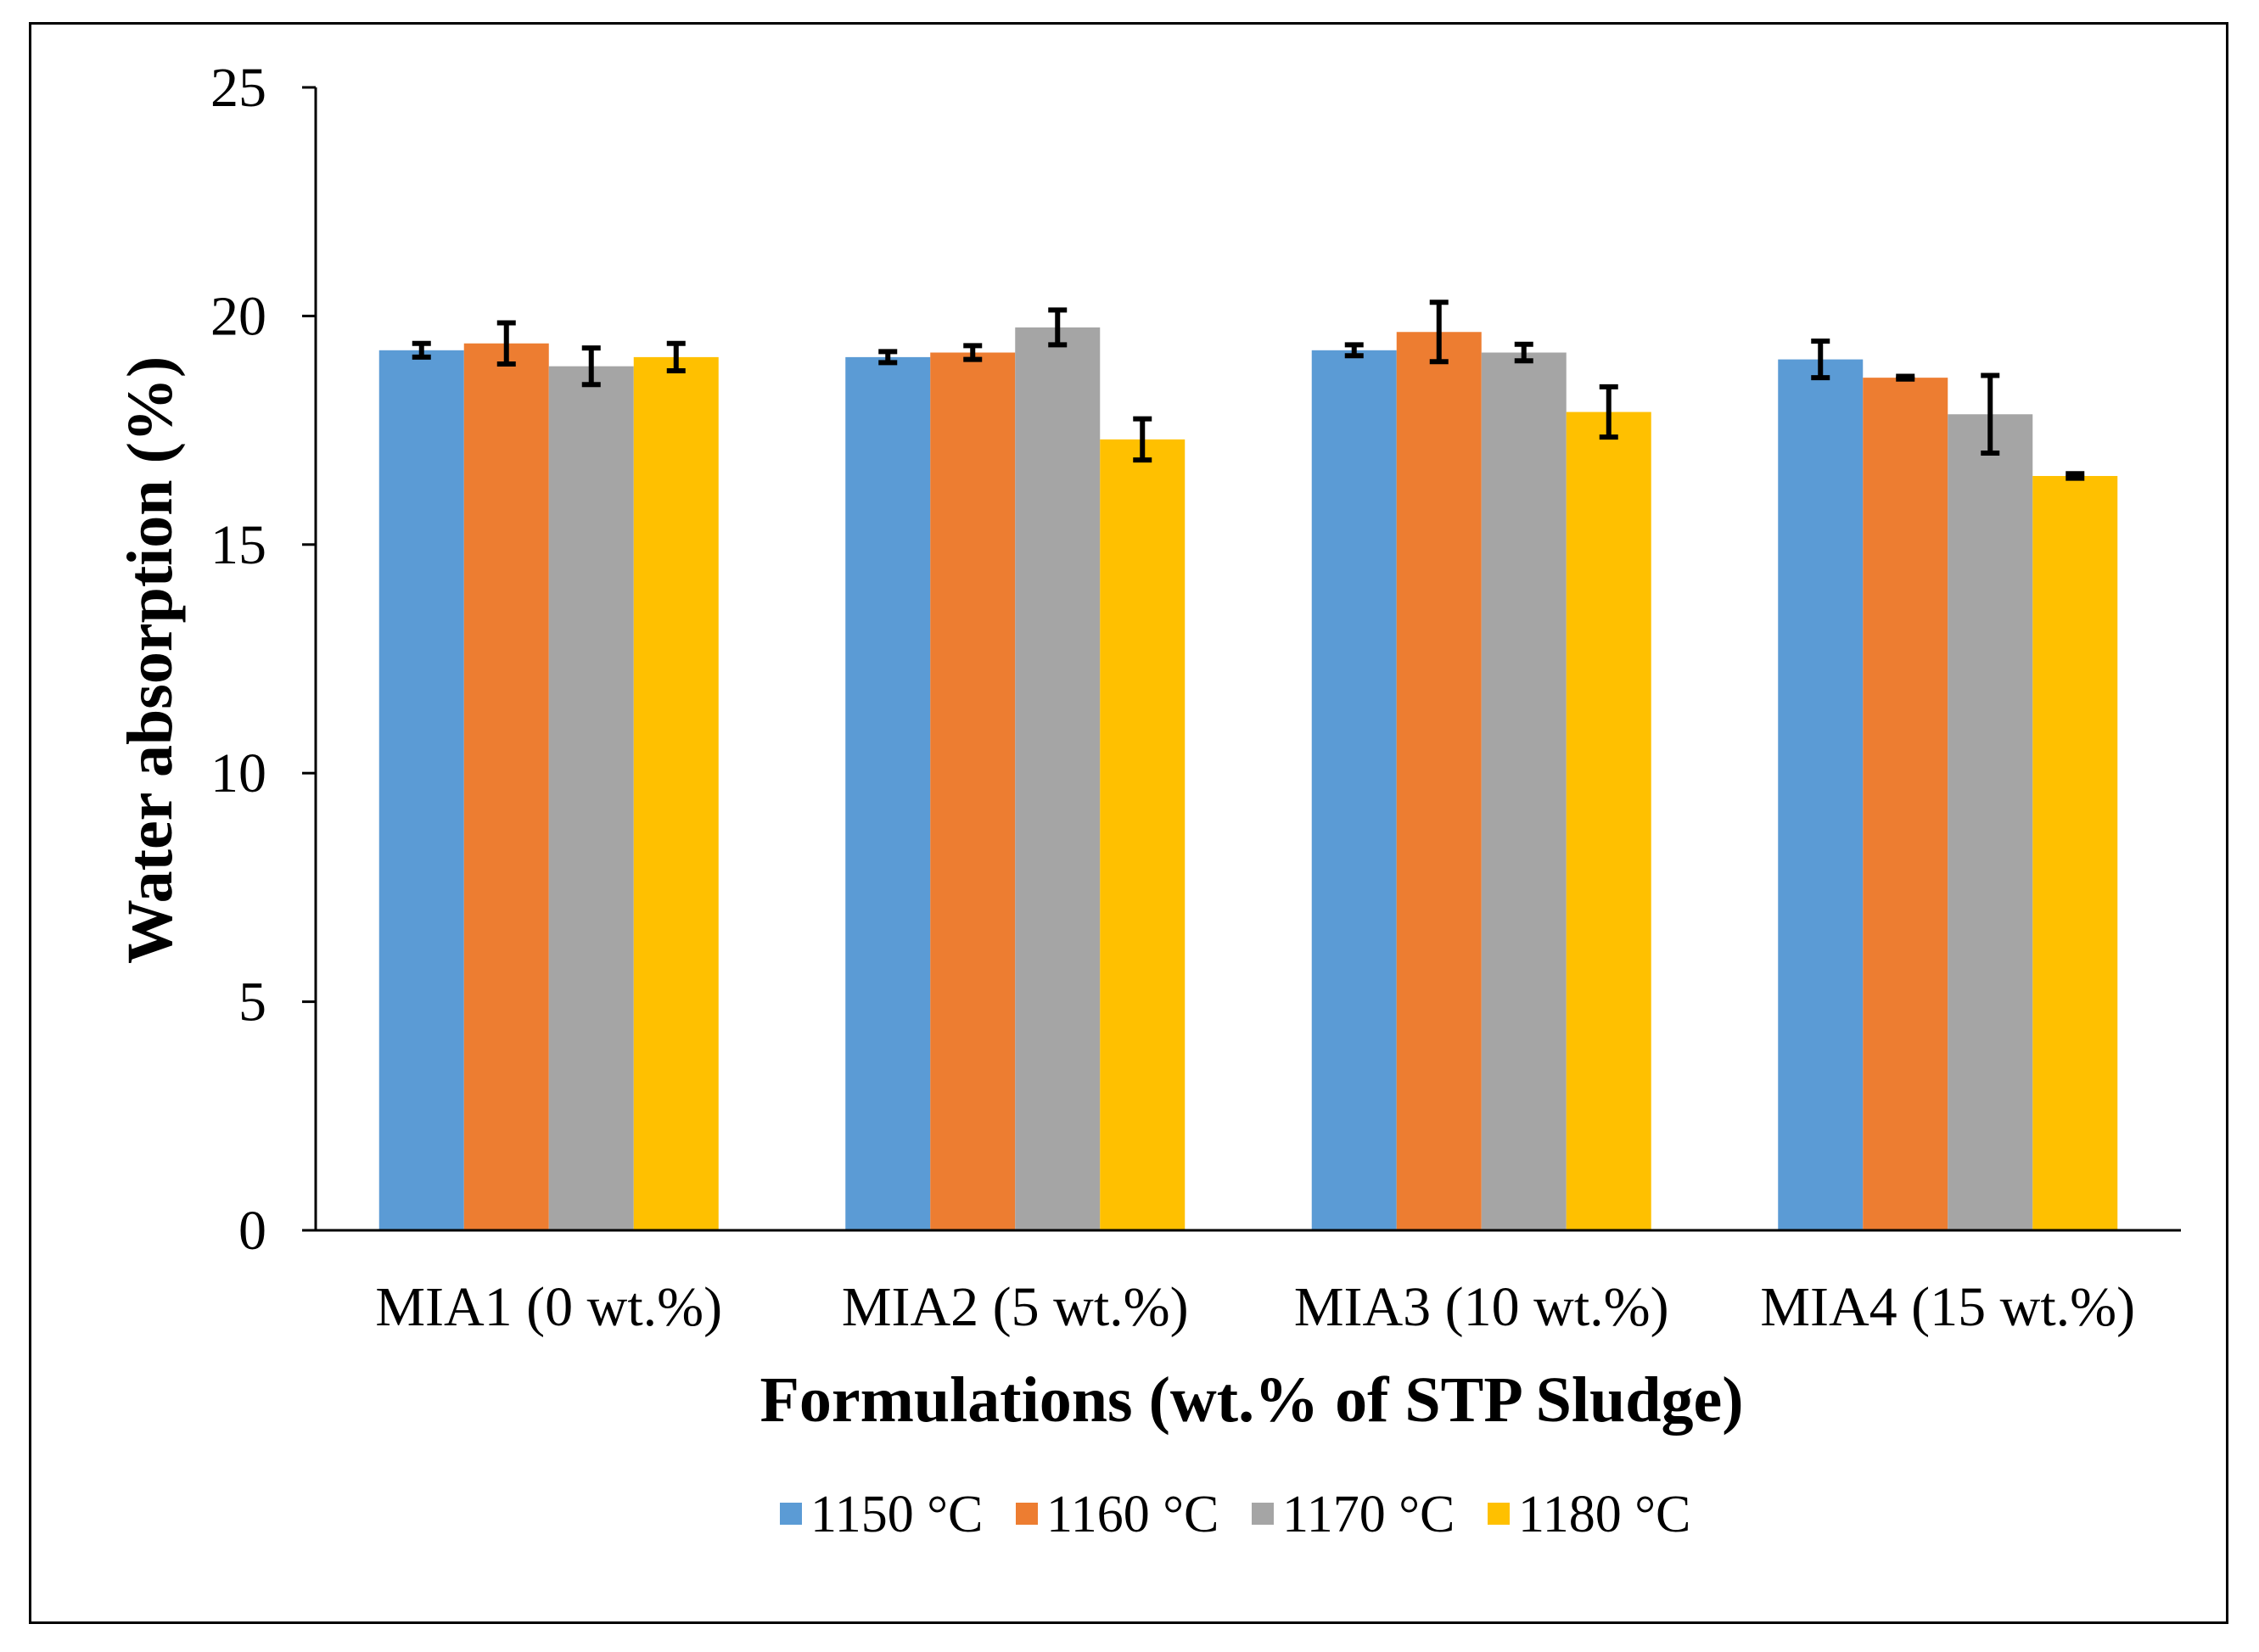 This screenshot has height=1652, width=2259. What do you see at coordinates (252, 1231) in the screenshot?
I see `y-tick-label: 0` at bounding box center [252, 1231].